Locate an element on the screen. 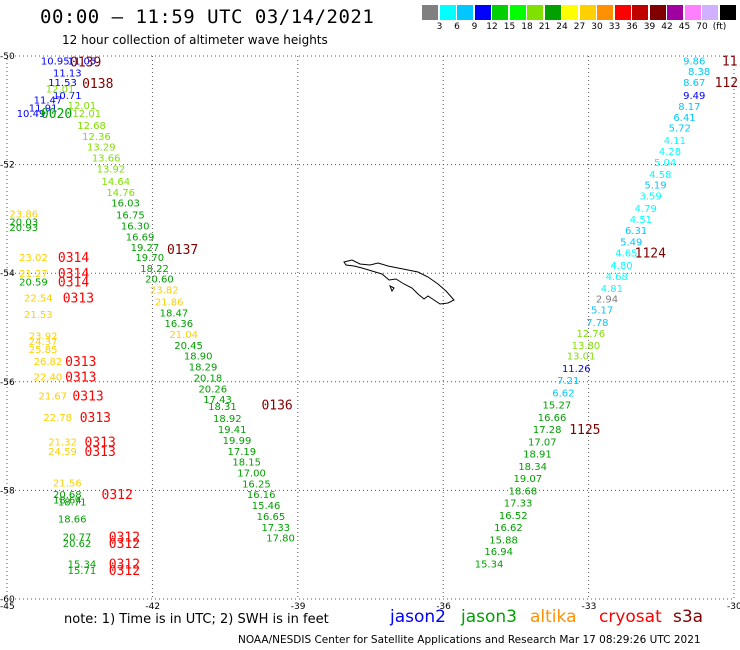  swh-value: 19.99 is located at coordinates (237, 441).